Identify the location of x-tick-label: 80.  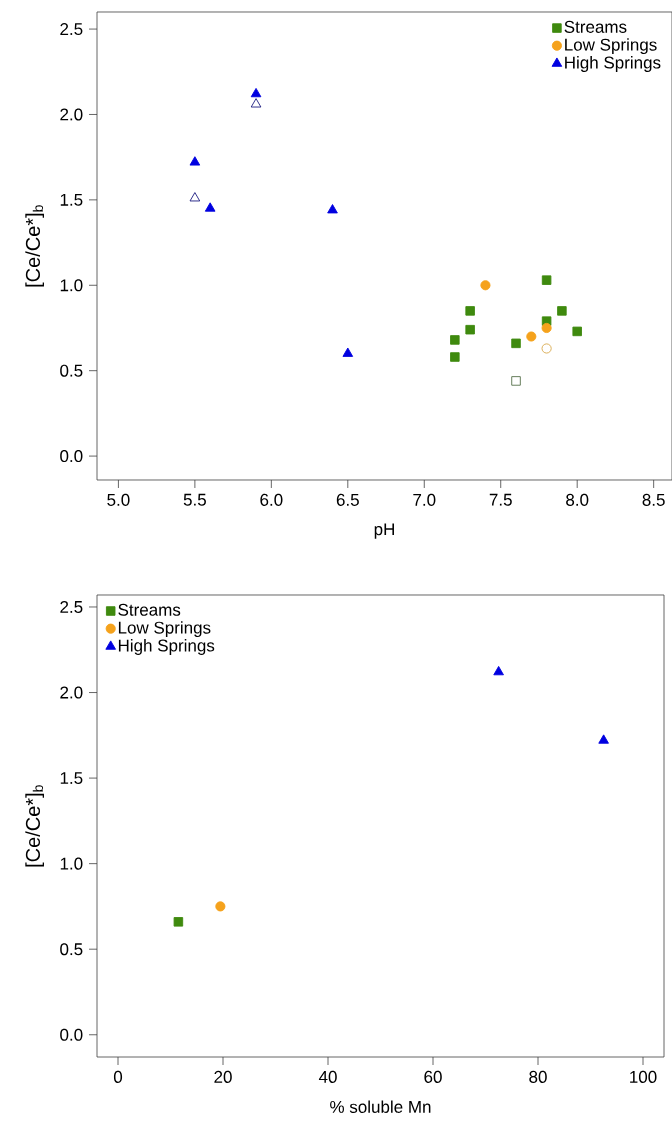
(538, 1076).